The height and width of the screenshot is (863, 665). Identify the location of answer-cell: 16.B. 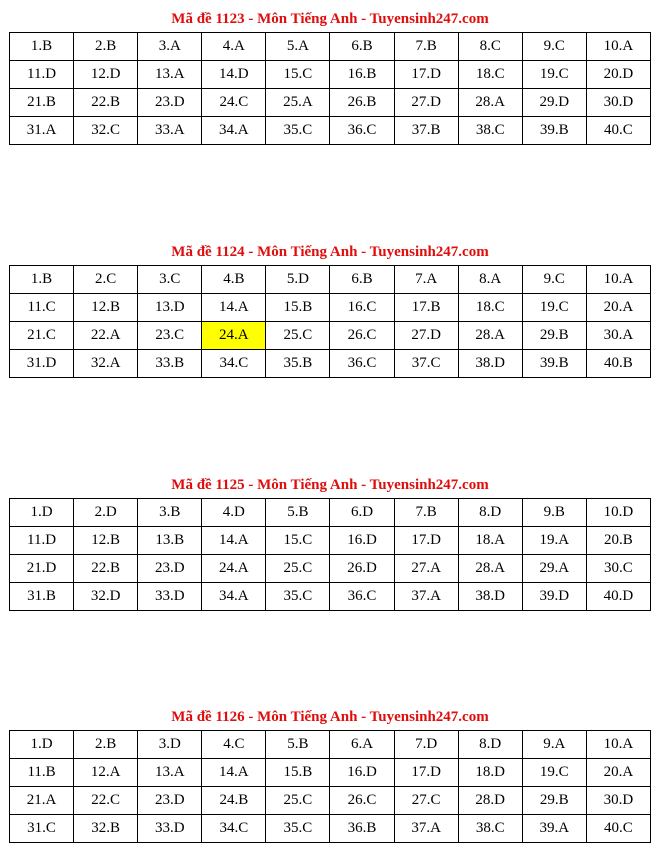
(362, 74).